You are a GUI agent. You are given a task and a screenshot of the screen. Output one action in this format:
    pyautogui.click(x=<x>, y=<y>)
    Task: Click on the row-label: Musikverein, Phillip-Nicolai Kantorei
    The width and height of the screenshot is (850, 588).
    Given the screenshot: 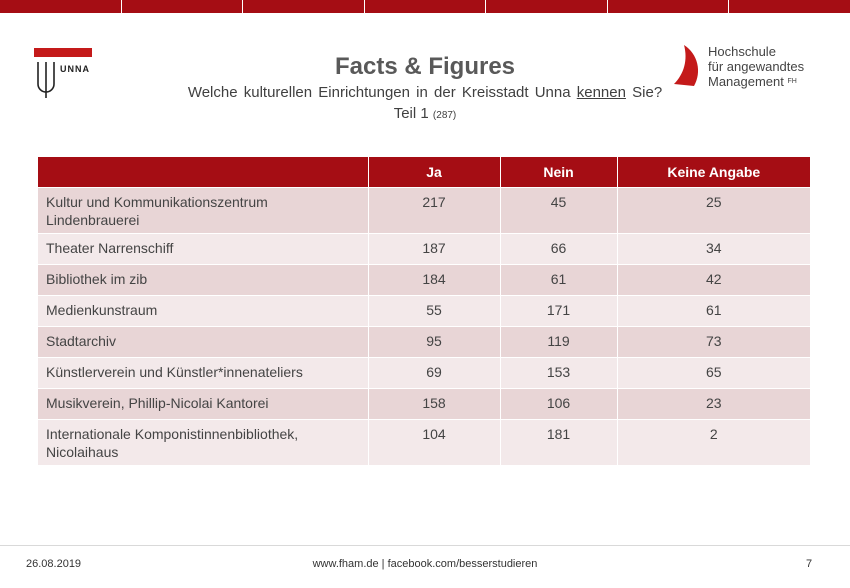 What is the action you would take?
    pyautogui.click(x=203, y=403)
    